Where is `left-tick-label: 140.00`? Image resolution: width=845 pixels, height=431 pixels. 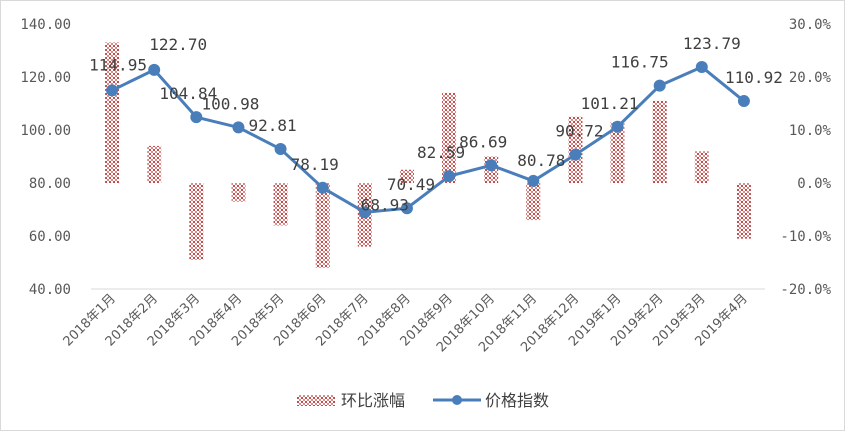 left-tick-label: 140.00 is located at coordinates (45, 25).